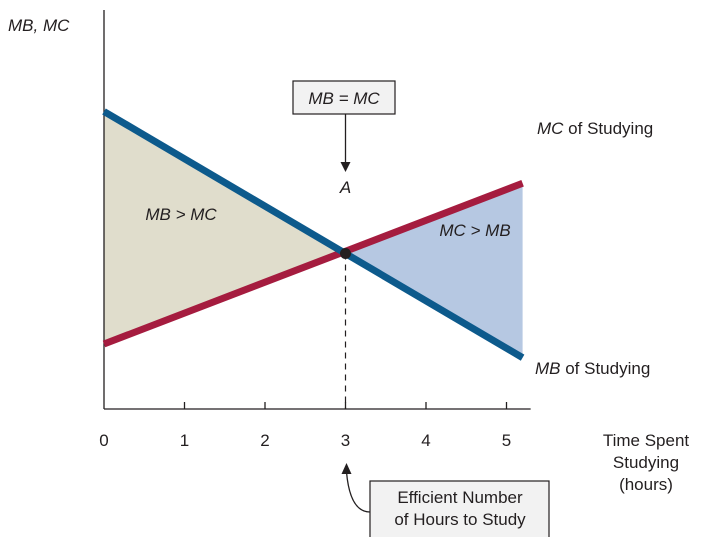 The width and height of the screenshot is (702, 537). What do you see at coordinates (358, 492) in the screenshot?
I see `bottom-arrow-curve` at bounding box center [358, 492].